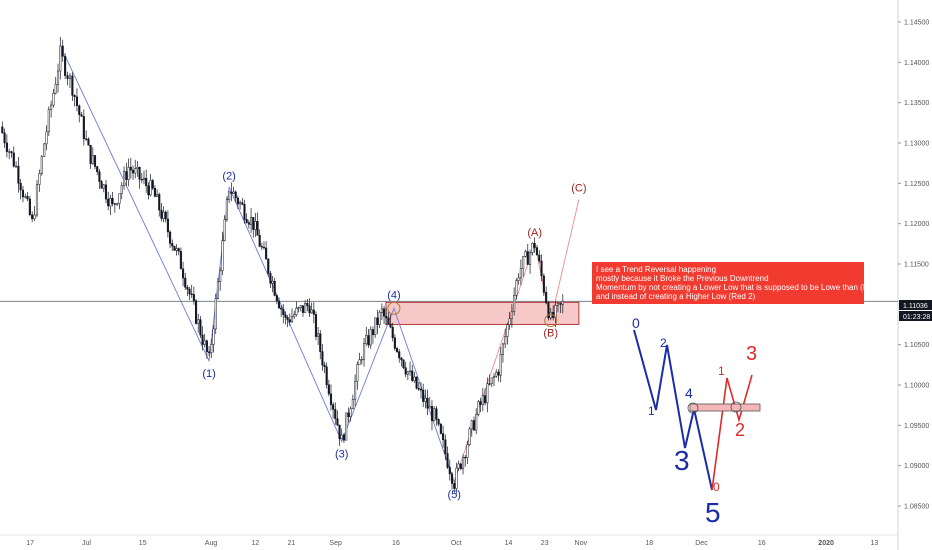  Describe the element at coordinates (292, 543) in the screenshot. I see `time-tick-label: 21` at that location.